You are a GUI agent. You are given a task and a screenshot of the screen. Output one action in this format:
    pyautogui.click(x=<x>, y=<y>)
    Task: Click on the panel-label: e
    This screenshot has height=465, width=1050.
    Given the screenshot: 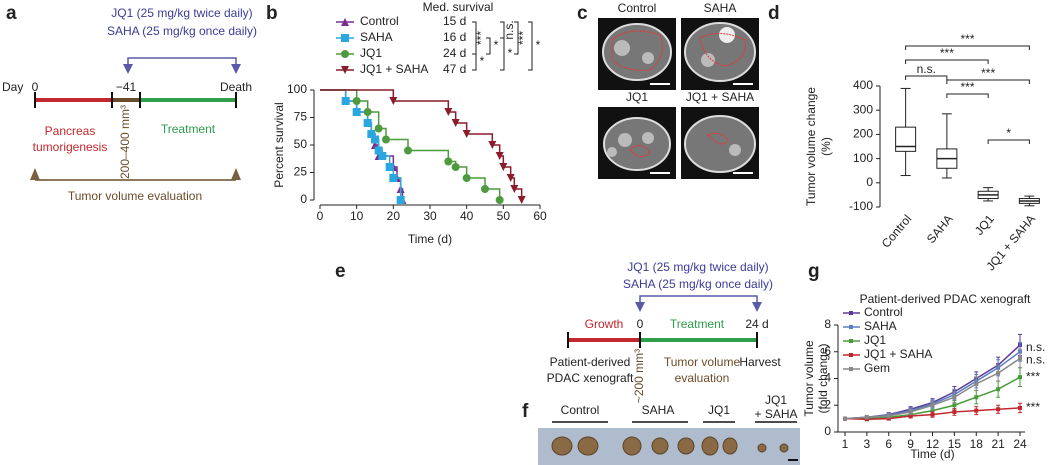 What is the action you would take?
    pyautogui.click(x=340, y=271)
    